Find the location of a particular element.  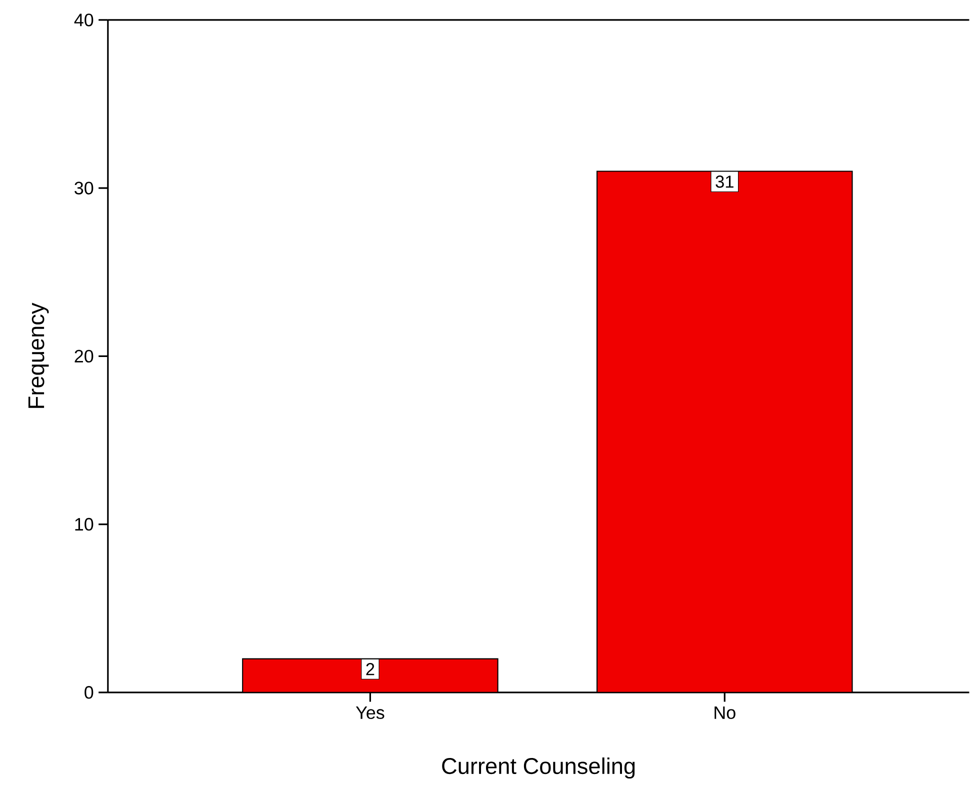

y-tick-label: 20 is located at coordinates (84, 356).